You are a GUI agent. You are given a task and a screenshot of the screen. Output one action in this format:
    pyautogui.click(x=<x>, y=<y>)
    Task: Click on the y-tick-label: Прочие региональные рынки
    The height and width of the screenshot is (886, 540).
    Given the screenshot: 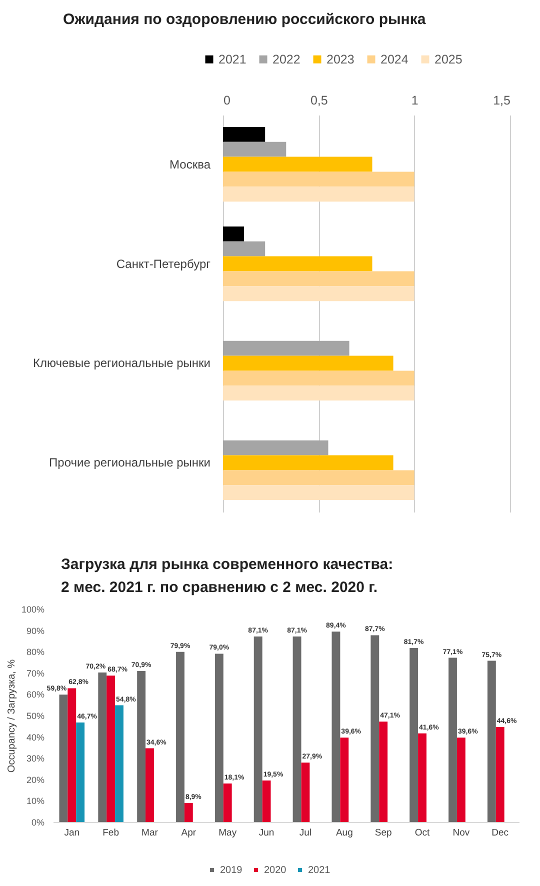 What is the action you would take?
    pyautogui.click(x=129, y=463)
    